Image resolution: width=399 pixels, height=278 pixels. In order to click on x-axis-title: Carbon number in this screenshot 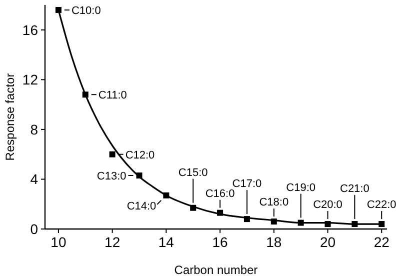, I will do `click(216, 270)`.